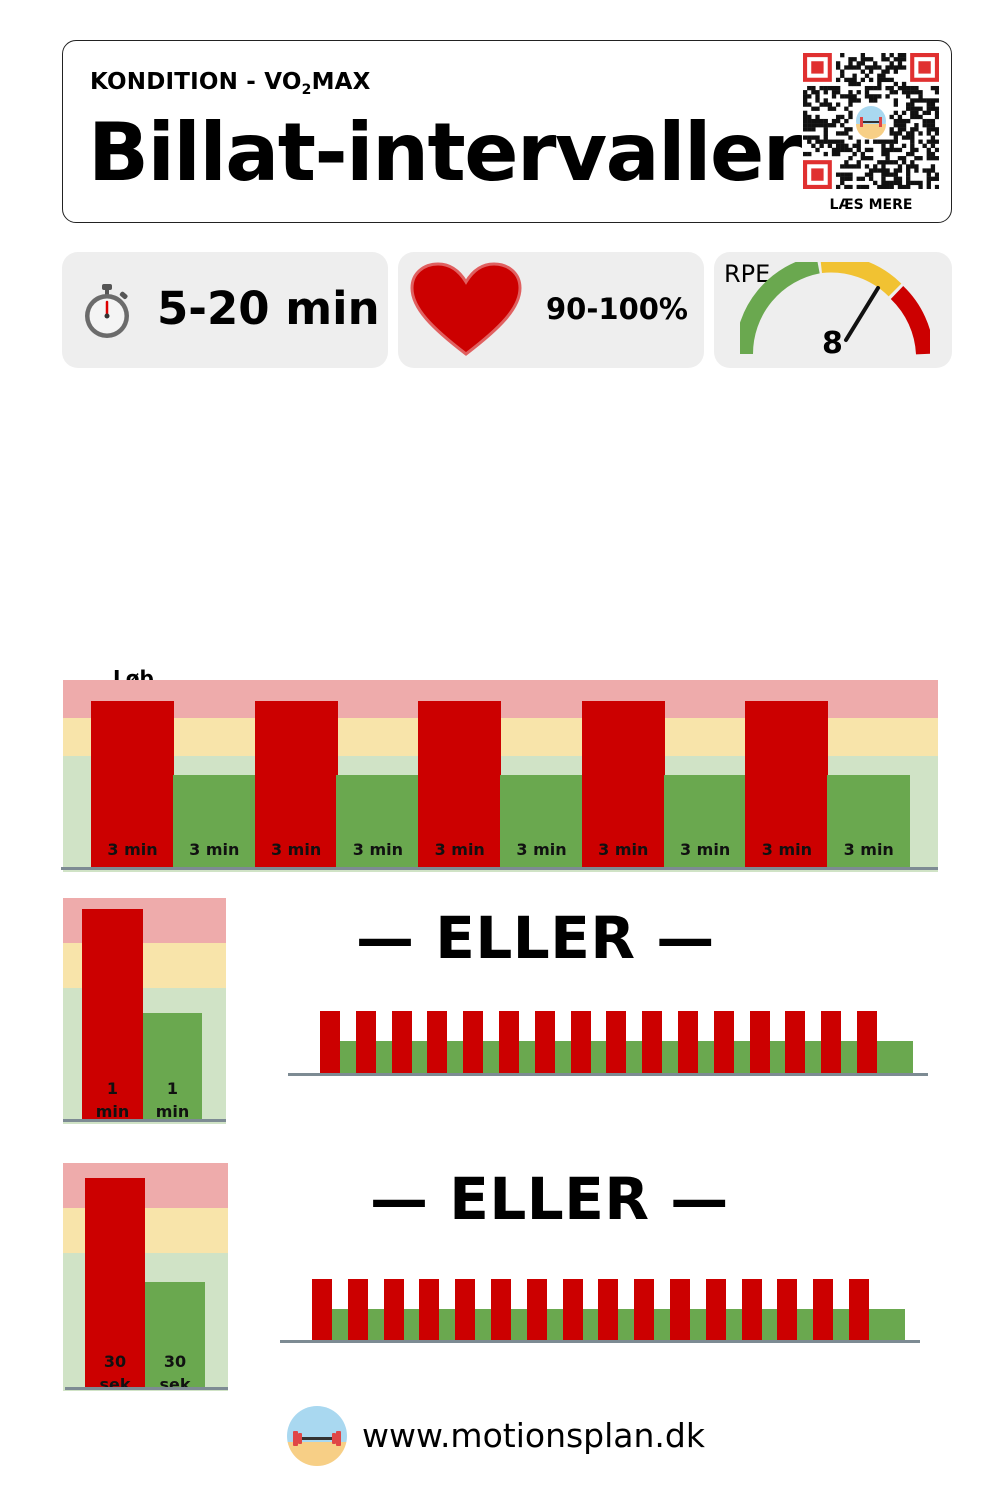 The width and height of the screenshot is (1000, 1500). What do you see at coordinates (115, 1286) in the screenshot?
I see `work-bar: 30 sek` at bounding box center [115, 1286].